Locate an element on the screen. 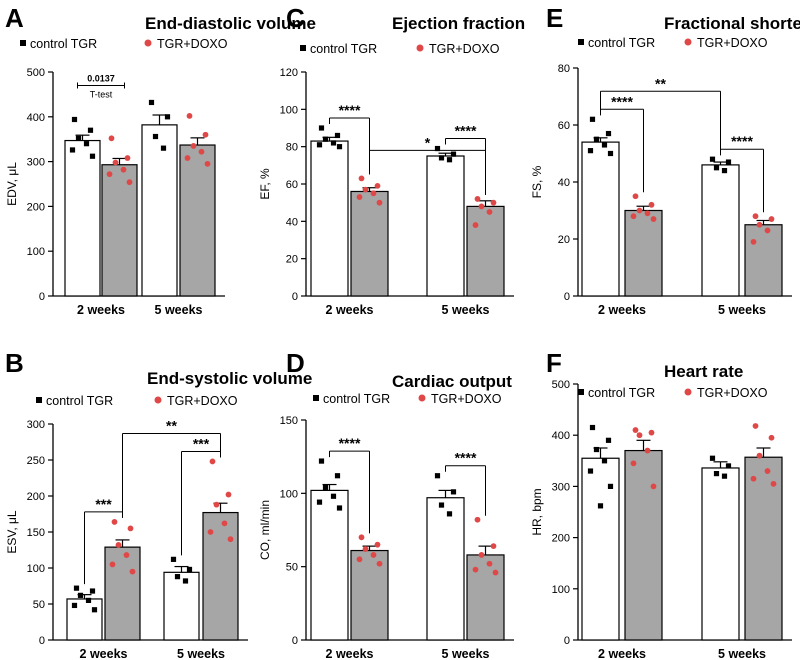 The width and height of the screenshot is (800, 660). y-tick-label: 300 is located at coordinates (36, 163).